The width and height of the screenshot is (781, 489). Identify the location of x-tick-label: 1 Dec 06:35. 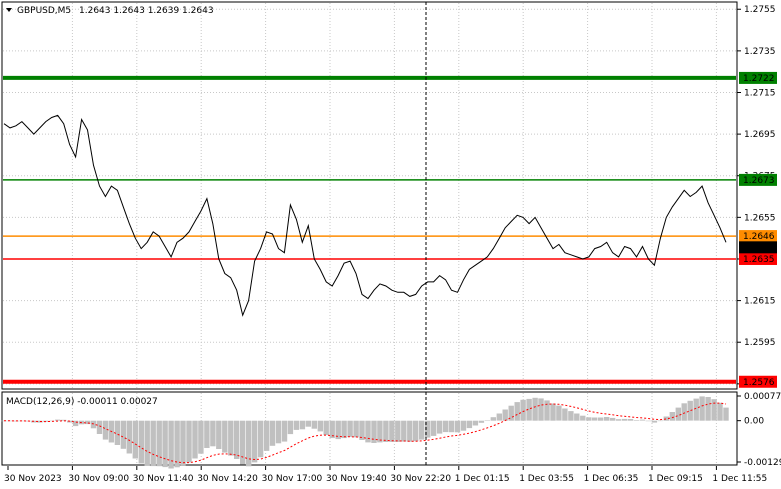
(611, 479).